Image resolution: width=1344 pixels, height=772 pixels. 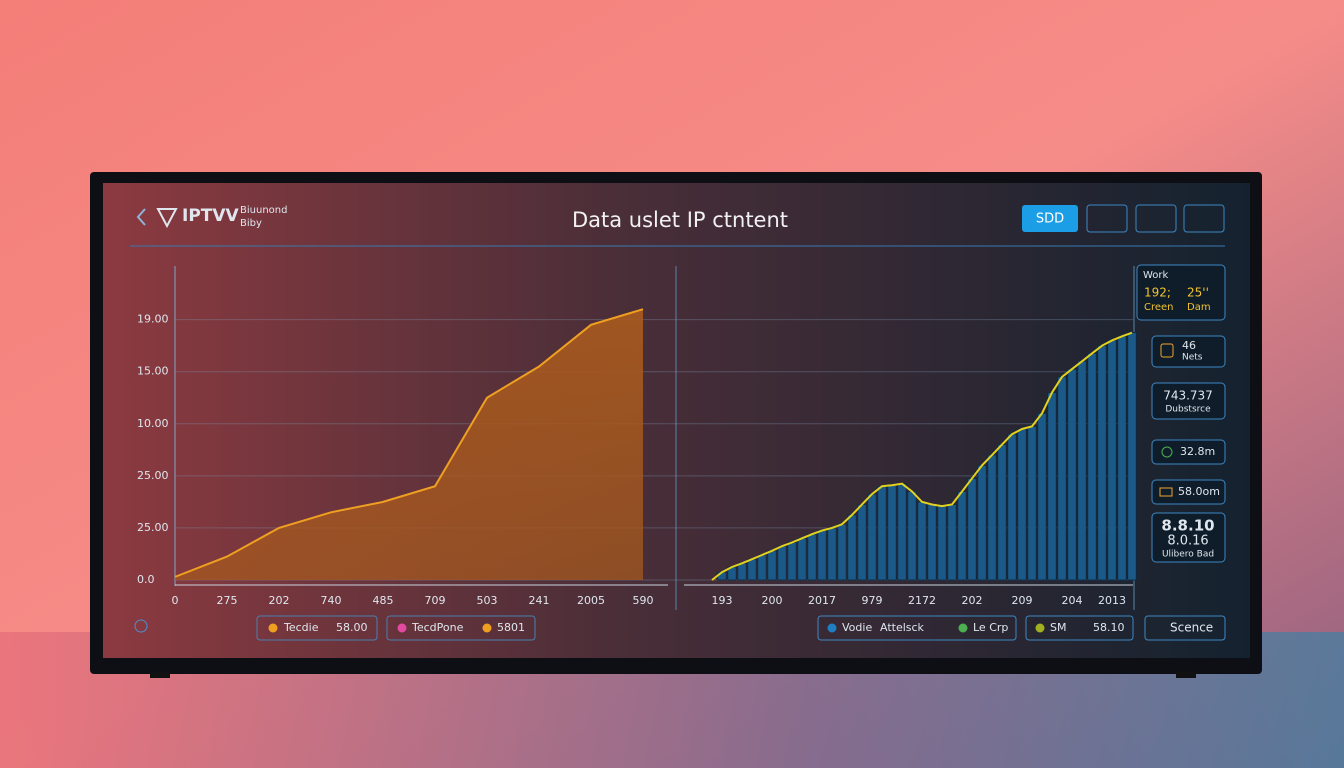 What do you see at coordinates (211, 216) in the screenshot?
I see `brand: IPTVV` at bounding box center [211, 216].